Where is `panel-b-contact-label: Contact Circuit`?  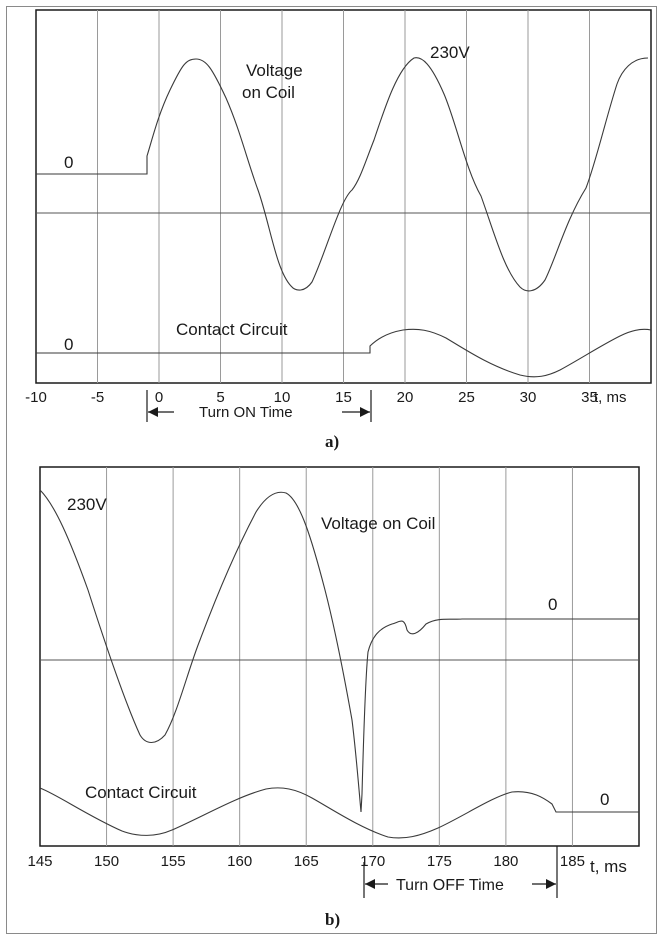
panel-b-contact-label: Contact Circuit is located at coordinates (141, 792).